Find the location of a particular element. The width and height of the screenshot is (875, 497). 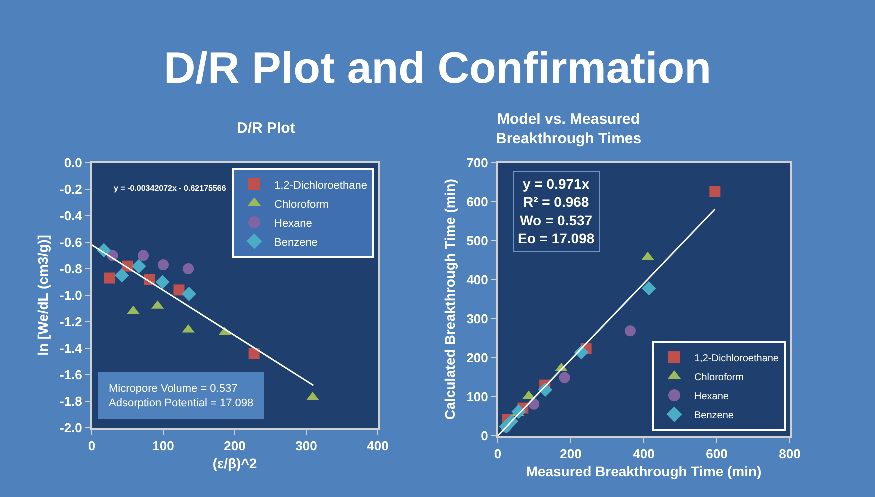

y-tick-label: -0.2 is located at coordinates (71, 190).